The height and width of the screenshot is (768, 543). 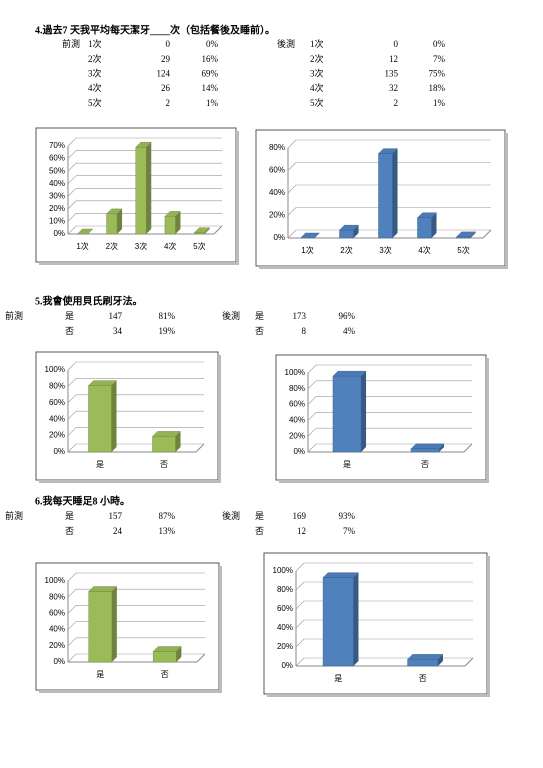 I want to click on count: 29, so click(x=166, y=59).